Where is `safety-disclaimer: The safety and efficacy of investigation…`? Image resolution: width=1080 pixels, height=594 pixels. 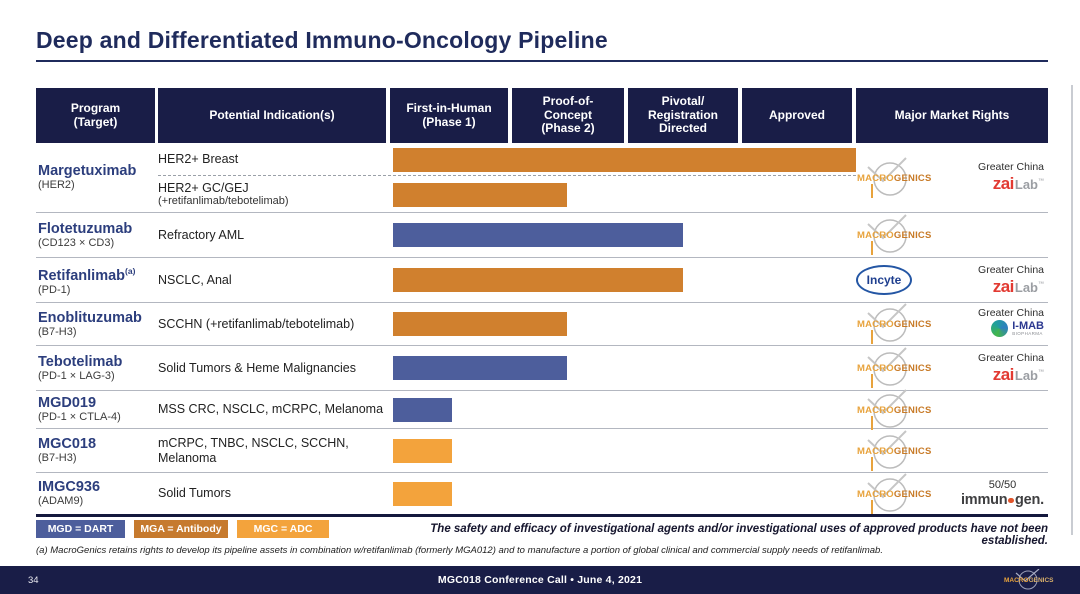 safety-disclaimer: The safety and efficacy of investigation… is located at coordinates (739, 535).